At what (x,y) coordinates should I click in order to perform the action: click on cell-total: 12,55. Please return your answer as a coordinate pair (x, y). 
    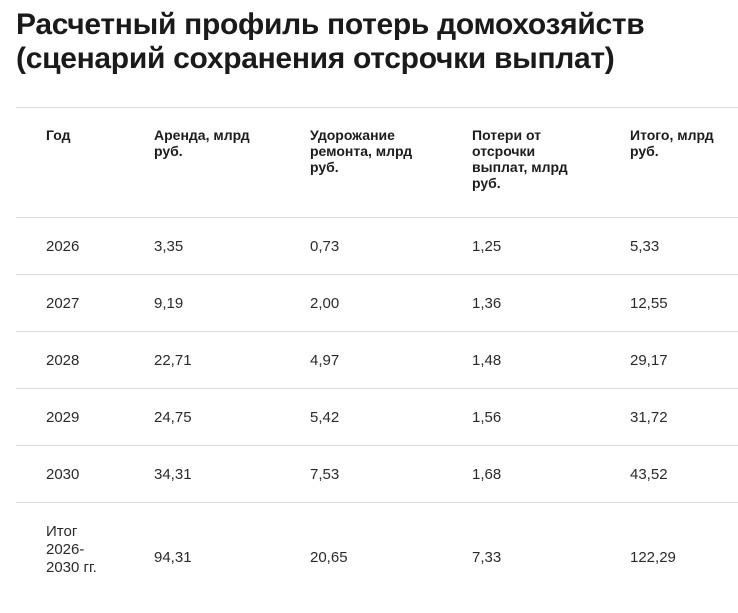
    Looking at the image, I should click on (649, 303).